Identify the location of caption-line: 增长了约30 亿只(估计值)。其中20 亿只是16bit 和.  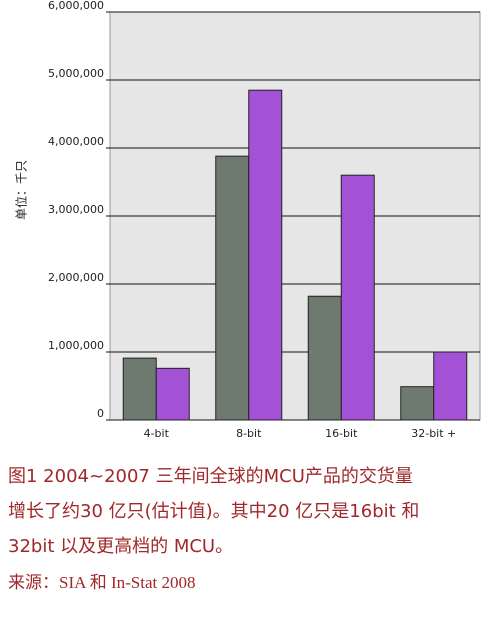
(214, 511).